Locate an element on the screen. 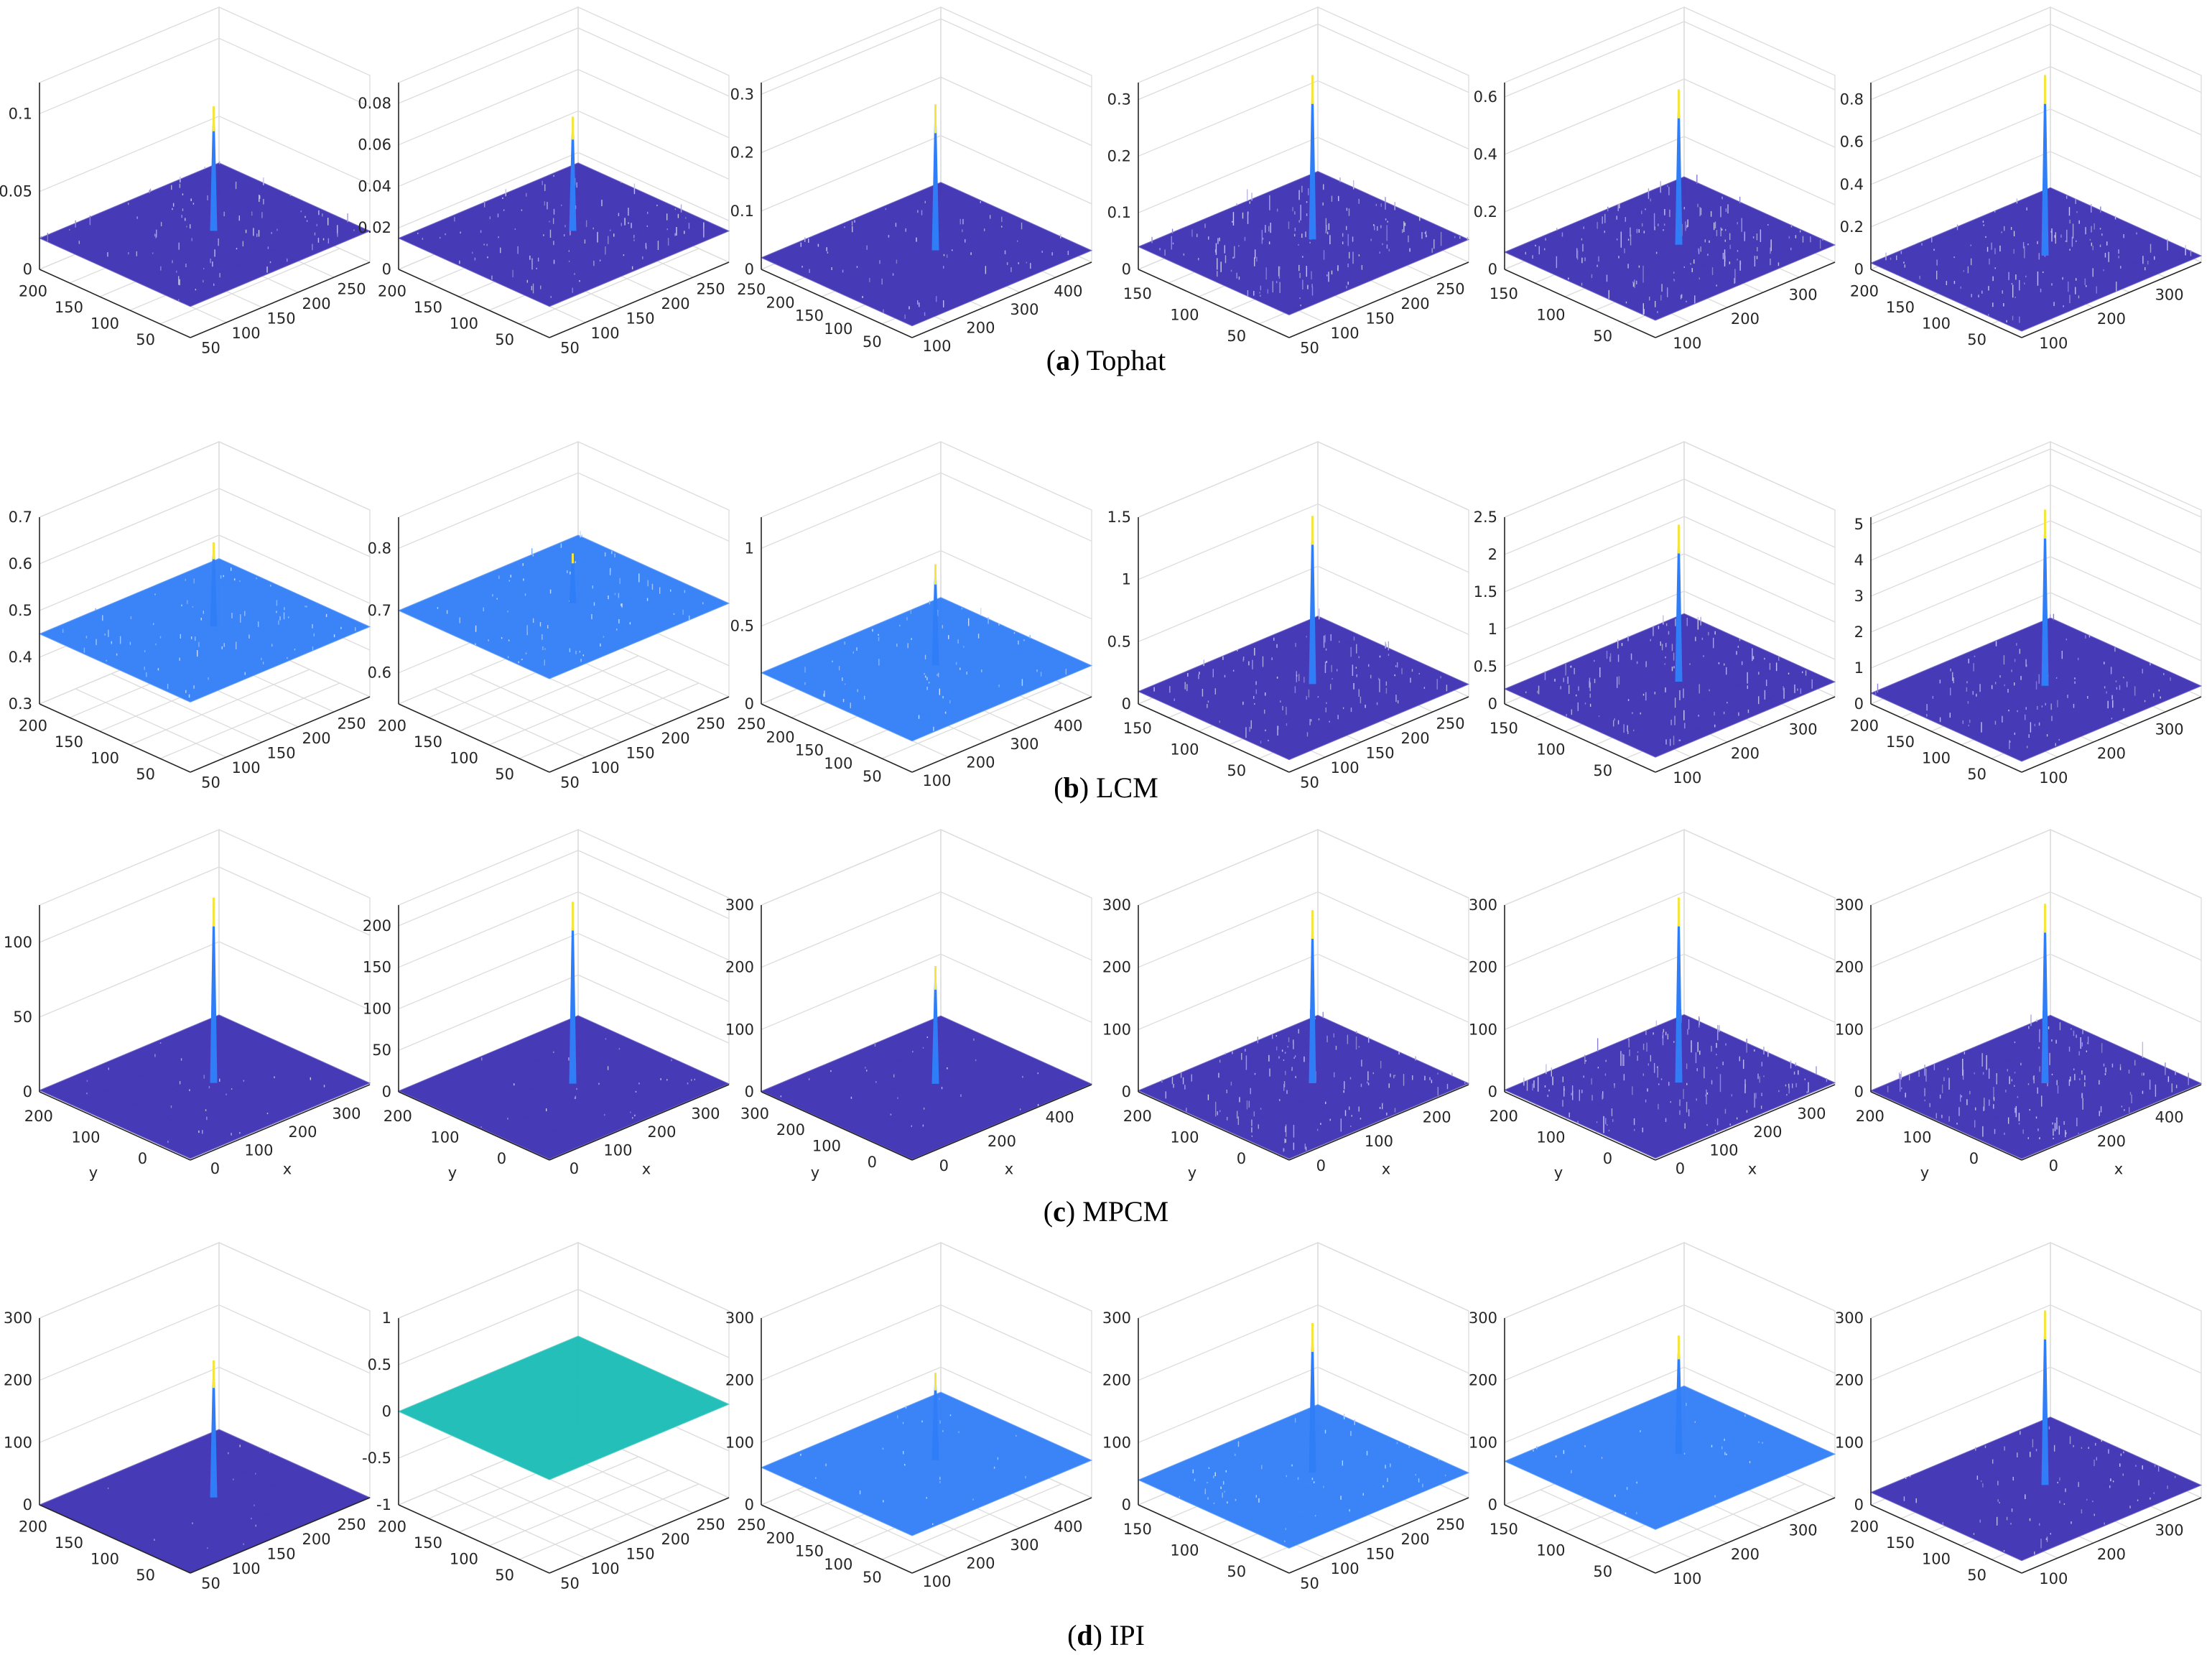  x-tick-label: 300 is located at coordinates (2169, 729).